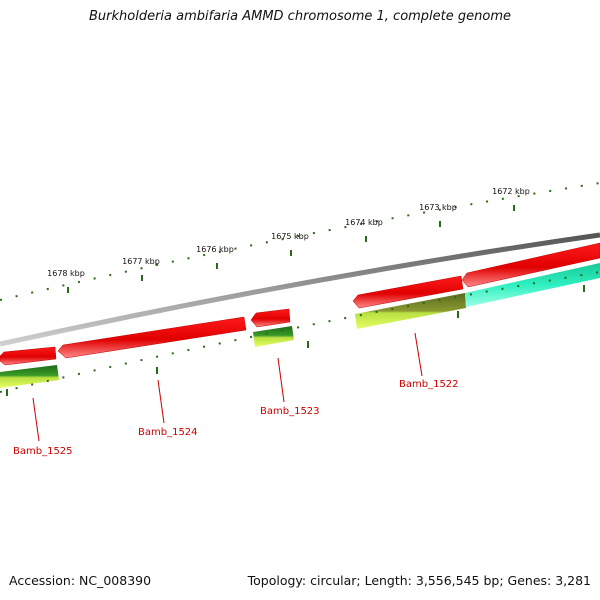 The width and height of the screenshot is (600, 600). I want to click on gene-leaders, so click(227, 387).